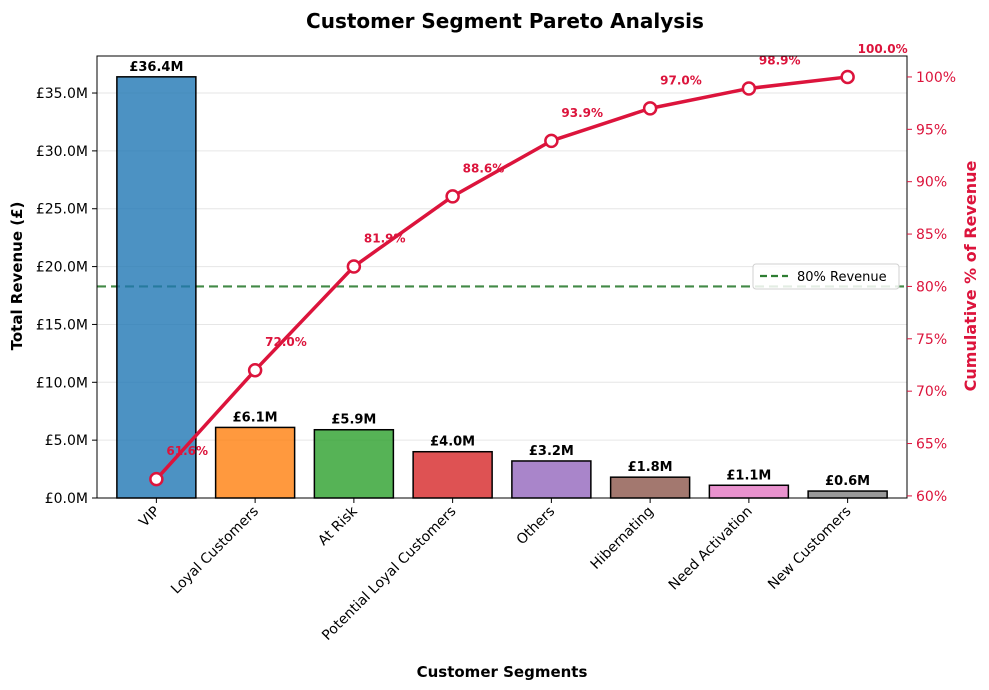 Image resolution: width=989 pixels, height=690 pixels. I want to click on x-tick-label: New Customers, so click(809, 548).